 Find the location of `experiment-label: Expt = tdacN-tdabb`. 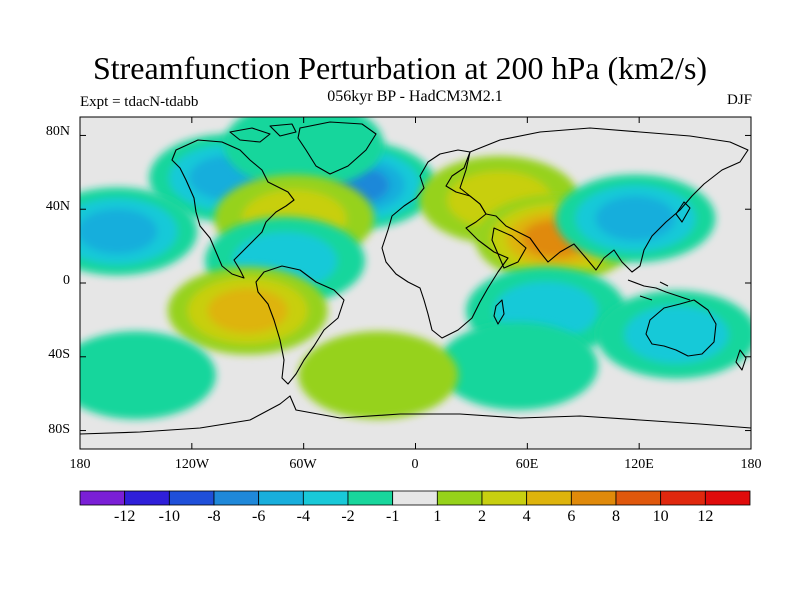

experiment-label: Expt = tdacN-tdabb is located at coordinates (139, 102).